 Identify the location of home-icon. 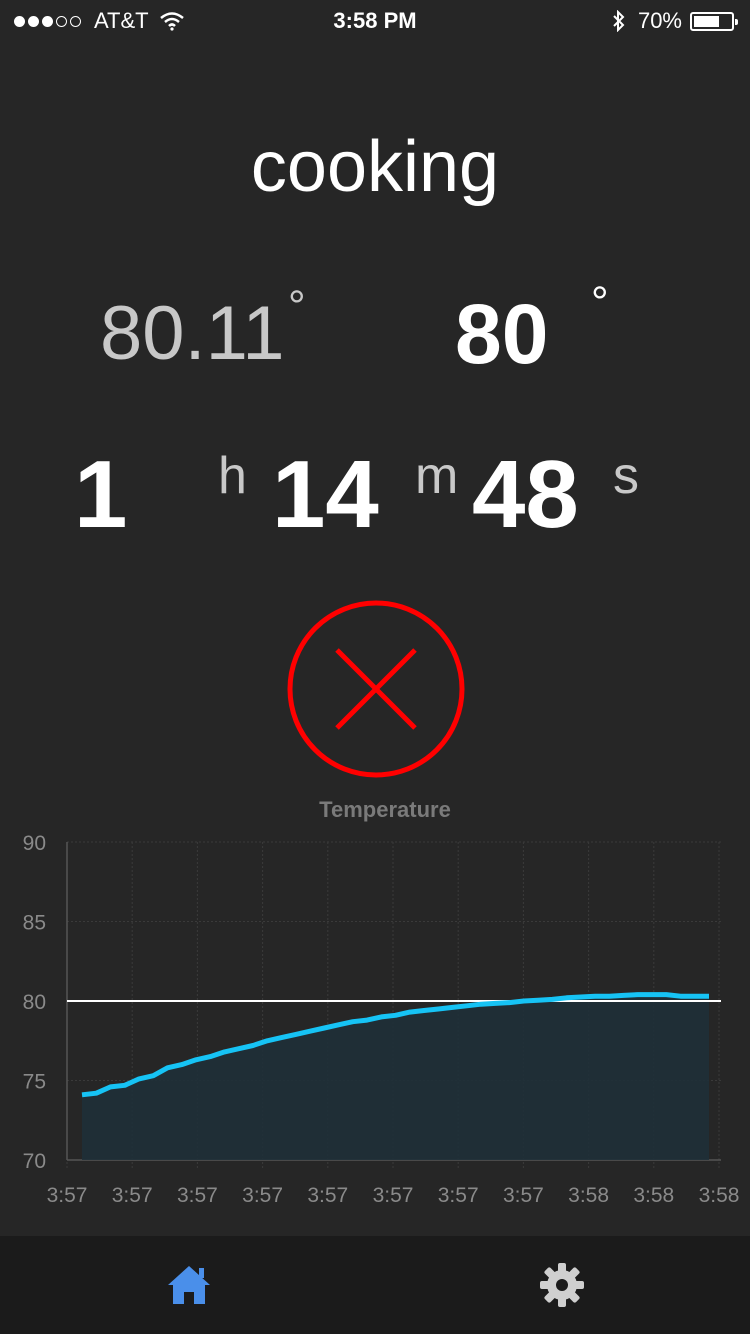
(189, 1285).